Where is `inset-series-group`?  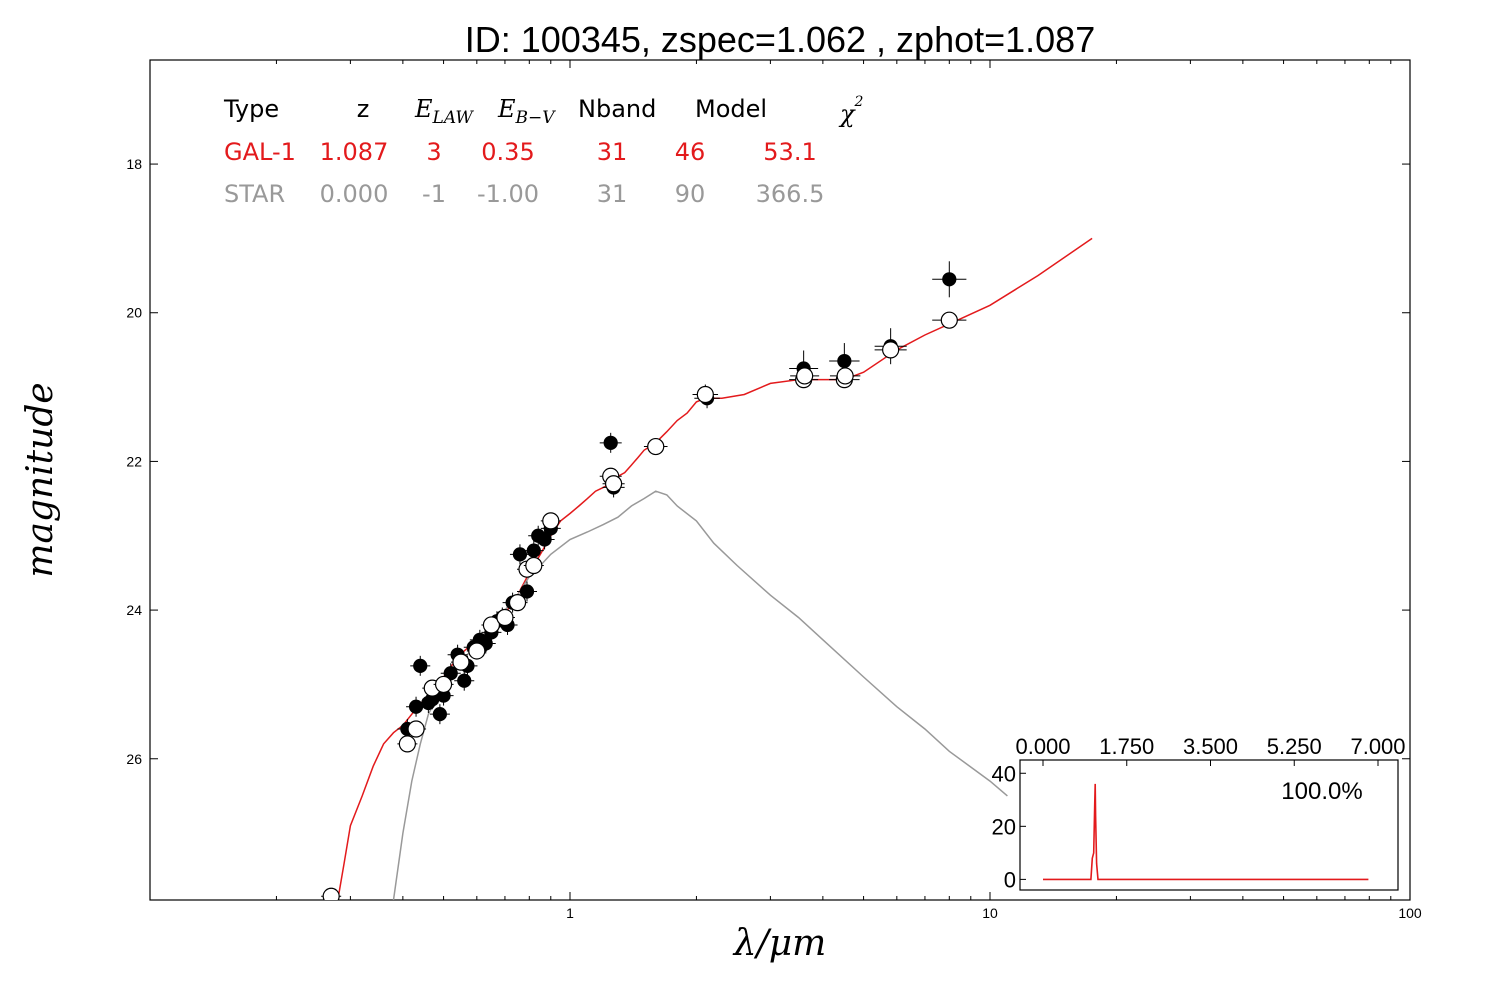
inset-series-group is located at coordinates (1206, 832).